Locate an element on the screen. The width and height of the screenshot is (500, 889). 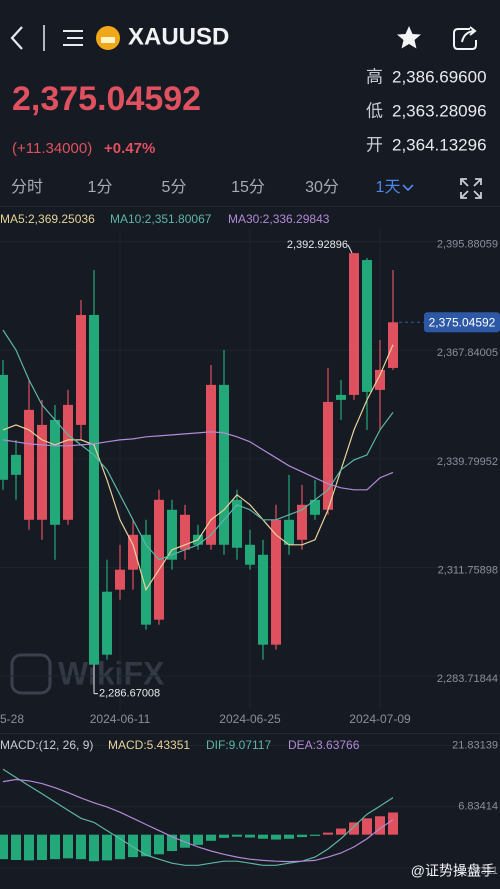
last-price-tag is located at coordinates (462, 322).